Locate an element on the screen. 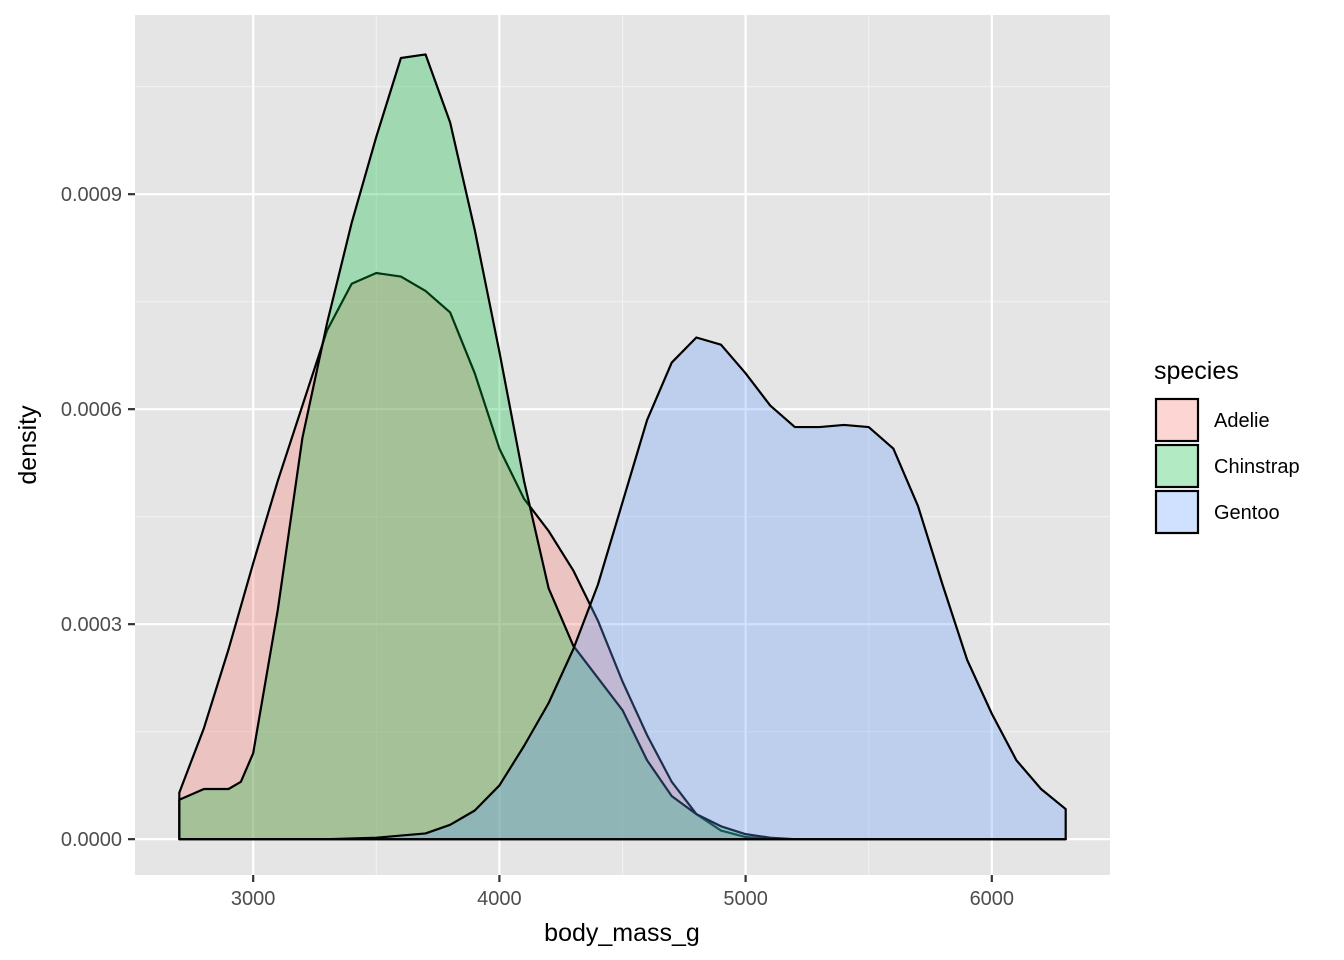 Image resolution: width=1344 pixels, height=960 pixels. legend-items: Adelie Chinstrap Gentoo is located at coordinates (1227, 466).